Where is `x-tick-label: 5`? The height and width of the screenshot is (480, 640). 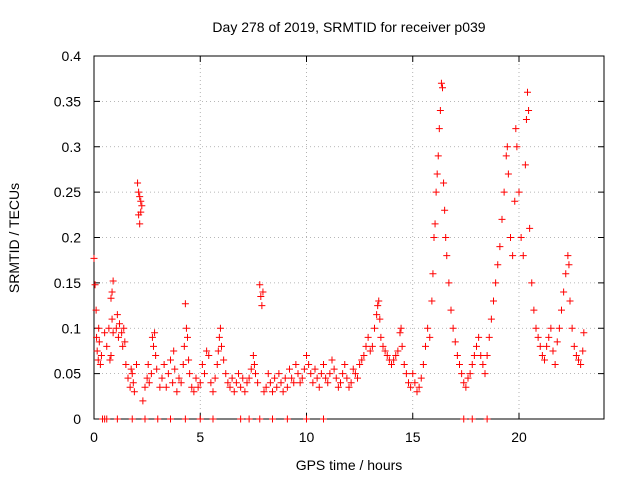 x-tick-label: 5 is located at coordinates (200, 437).